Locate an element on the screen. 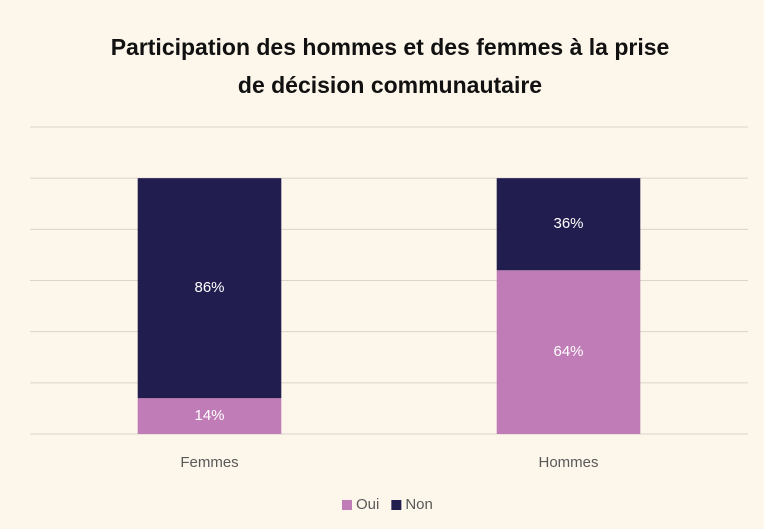 The height and width of the screenshot is (529, 764). data-label: 14% is located at coordinates (209, 415).